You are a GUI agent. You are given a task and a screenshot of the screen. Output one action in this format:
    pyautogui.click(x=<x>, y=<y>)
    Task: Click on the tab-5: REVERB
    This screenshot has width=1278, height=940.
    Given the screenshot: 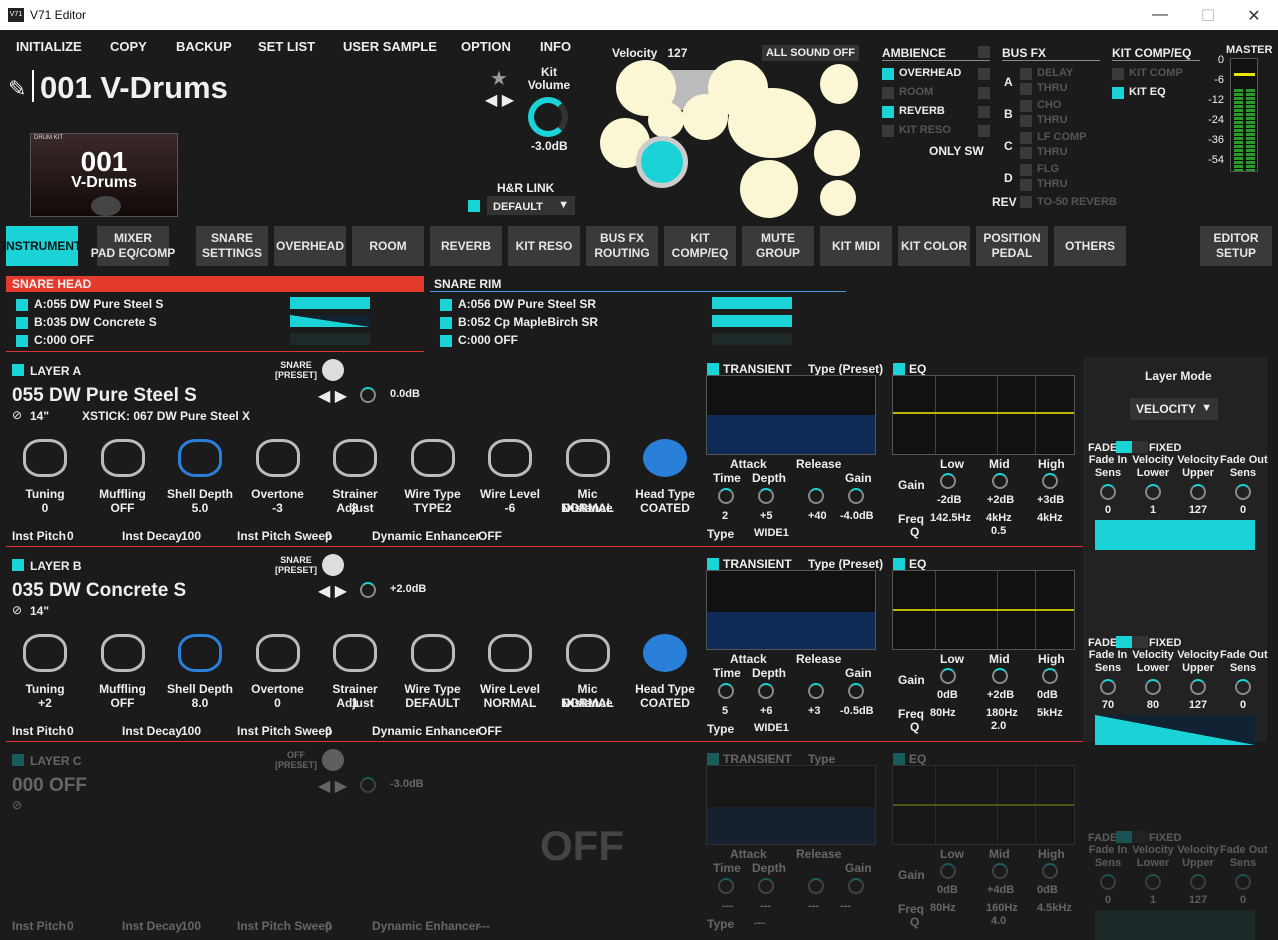 What is the action you would take?
    pyautogui.click(x=466, y=246)
    